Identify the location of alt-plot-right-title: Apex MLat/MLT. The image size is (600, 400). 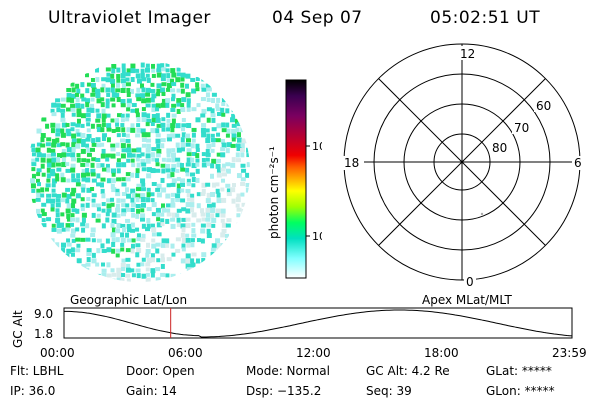
(467, 300).